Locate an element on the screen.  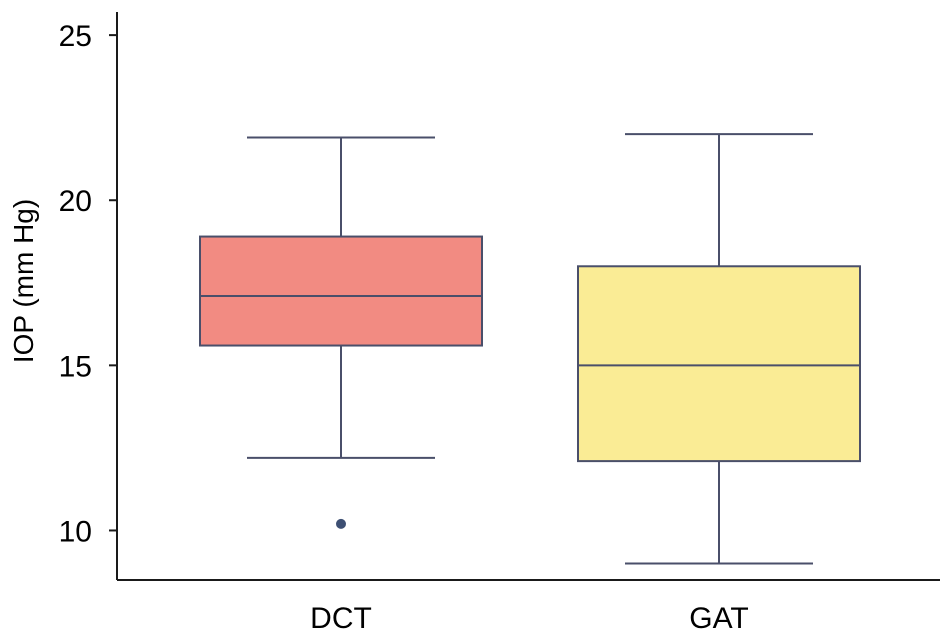
y-ticks: 10 15 20 25 is located at coordinates (88, 284).